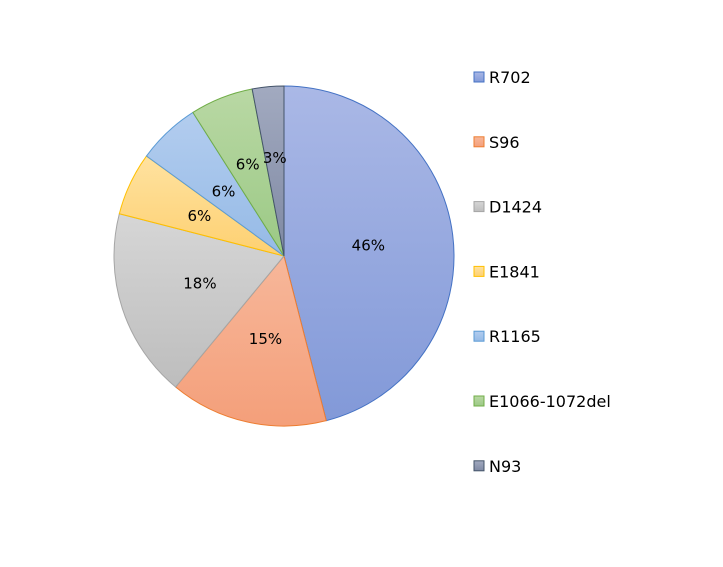 The width and height of the screenshot is (723, 567). What do you see at coordinates (479, 401) in the screenshot?
I see `legend-swatch-e1066-1072del` at bounding box center [479, 401].